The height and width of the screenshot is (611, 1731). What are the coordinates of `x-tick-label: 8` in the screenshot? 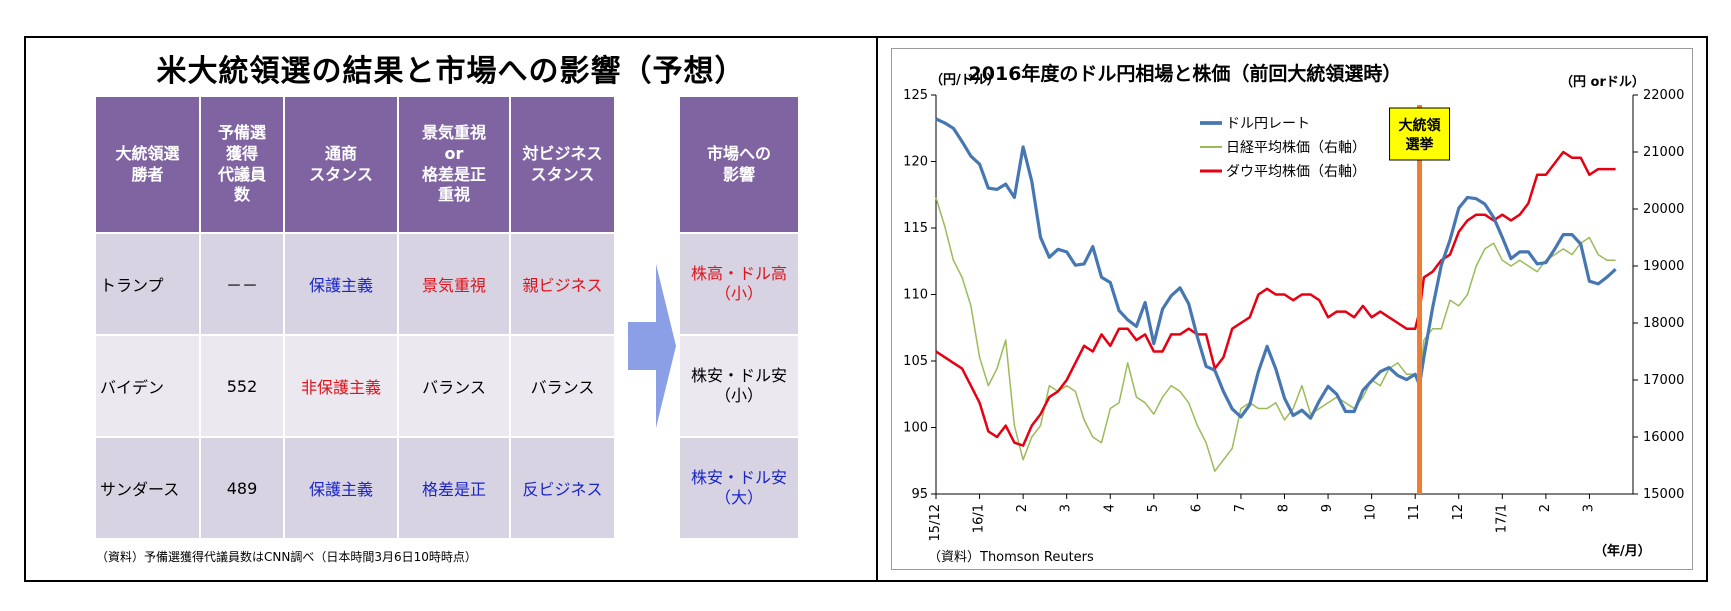 It's located at (1284, 508).